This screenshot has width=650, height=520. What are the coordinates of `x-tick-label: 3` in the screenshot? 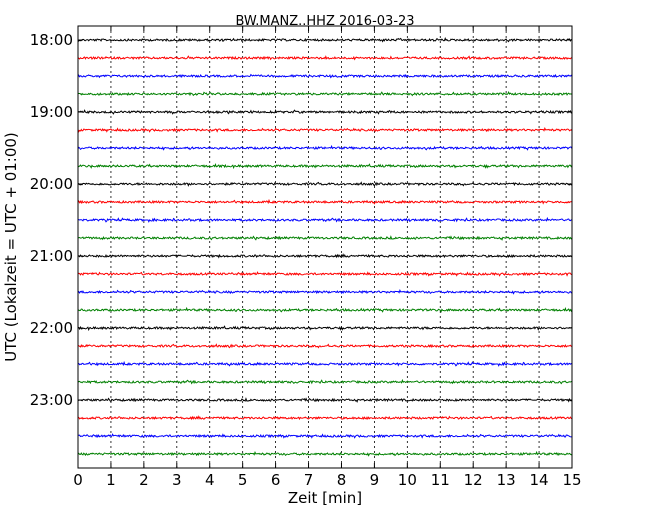 It's located at (177, 480).